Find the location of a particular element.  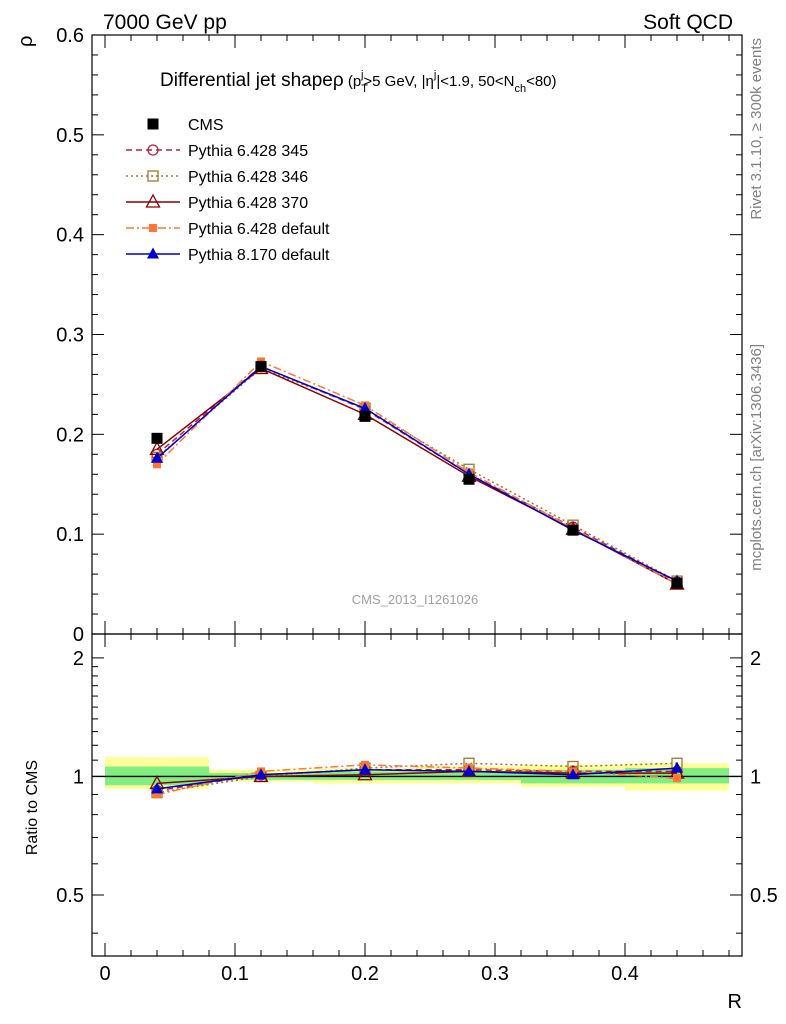

main-y-tick-label: 0.4 is located at coordinates (70, 236).